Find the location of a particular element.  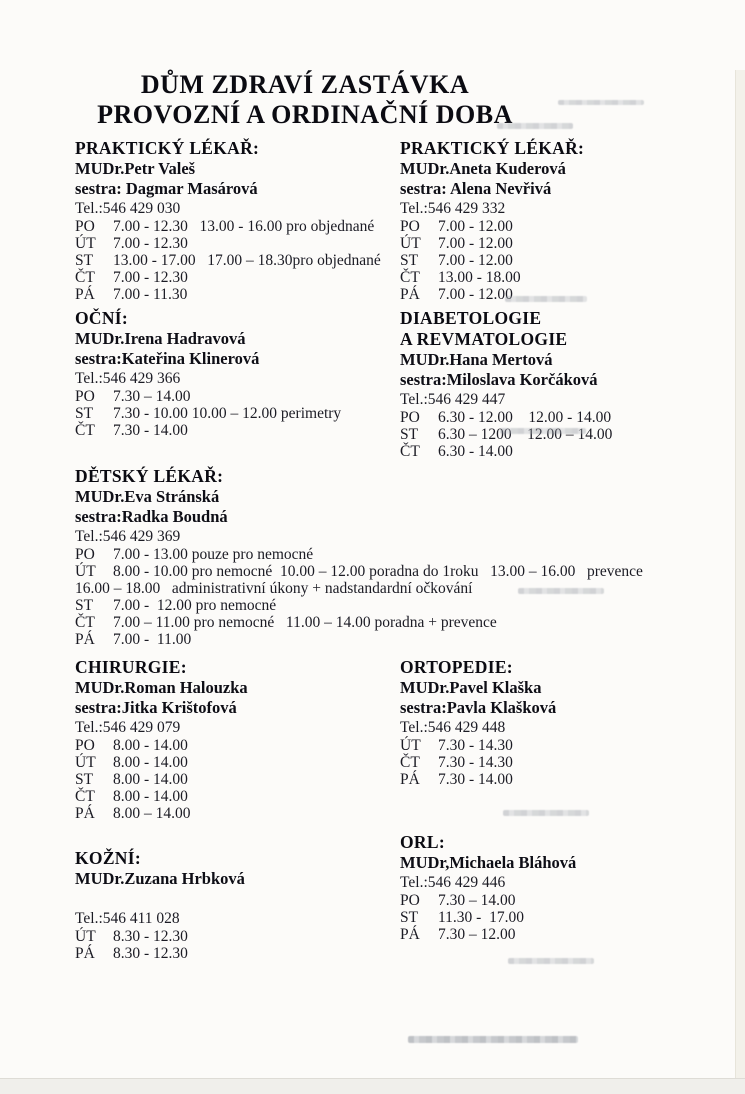

hours-text: 7.30 - 14.30 is located at coordinates (475, 745).